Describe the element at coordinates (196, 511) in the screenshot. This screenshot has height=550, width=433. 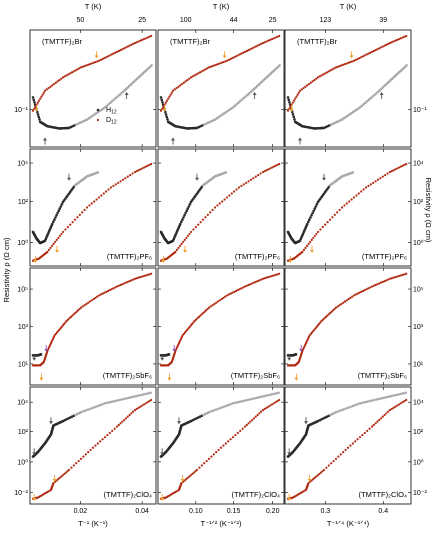
I see `x-tick-label: 0.10` at that location.